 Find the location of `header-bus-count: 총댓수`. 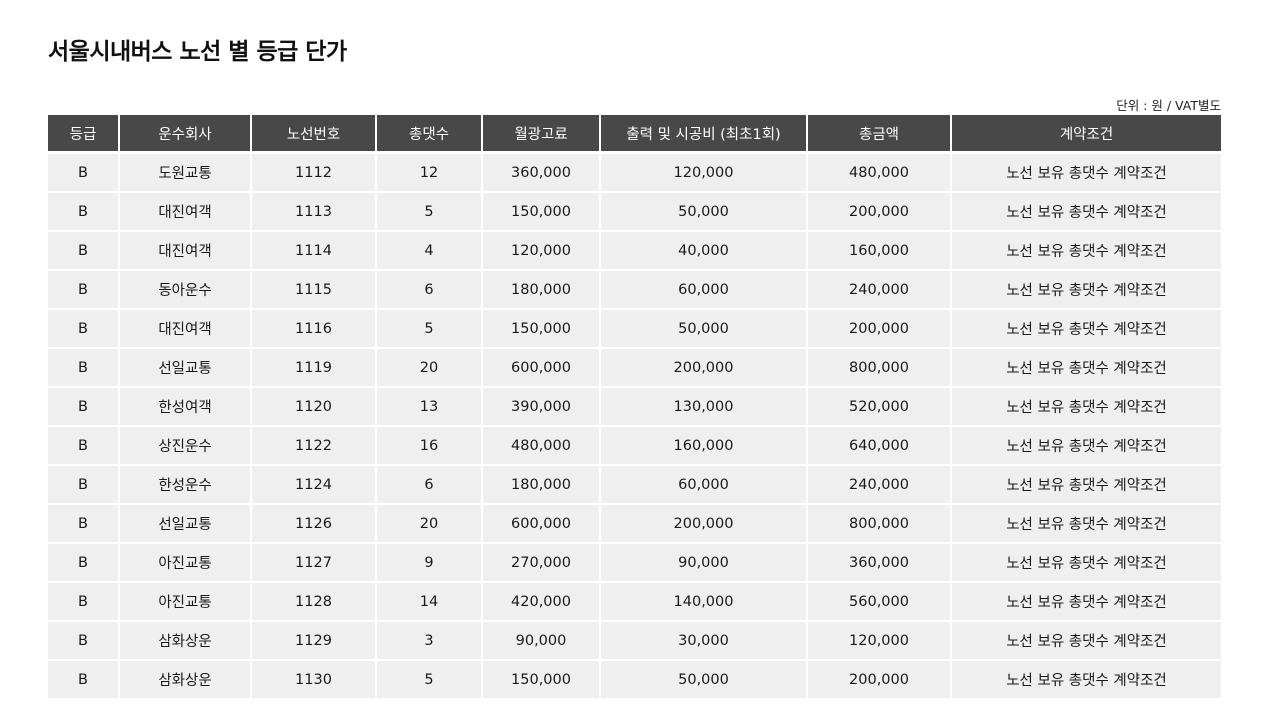

header-bus-count: 총댓수 is located at coordinates (429, 134).